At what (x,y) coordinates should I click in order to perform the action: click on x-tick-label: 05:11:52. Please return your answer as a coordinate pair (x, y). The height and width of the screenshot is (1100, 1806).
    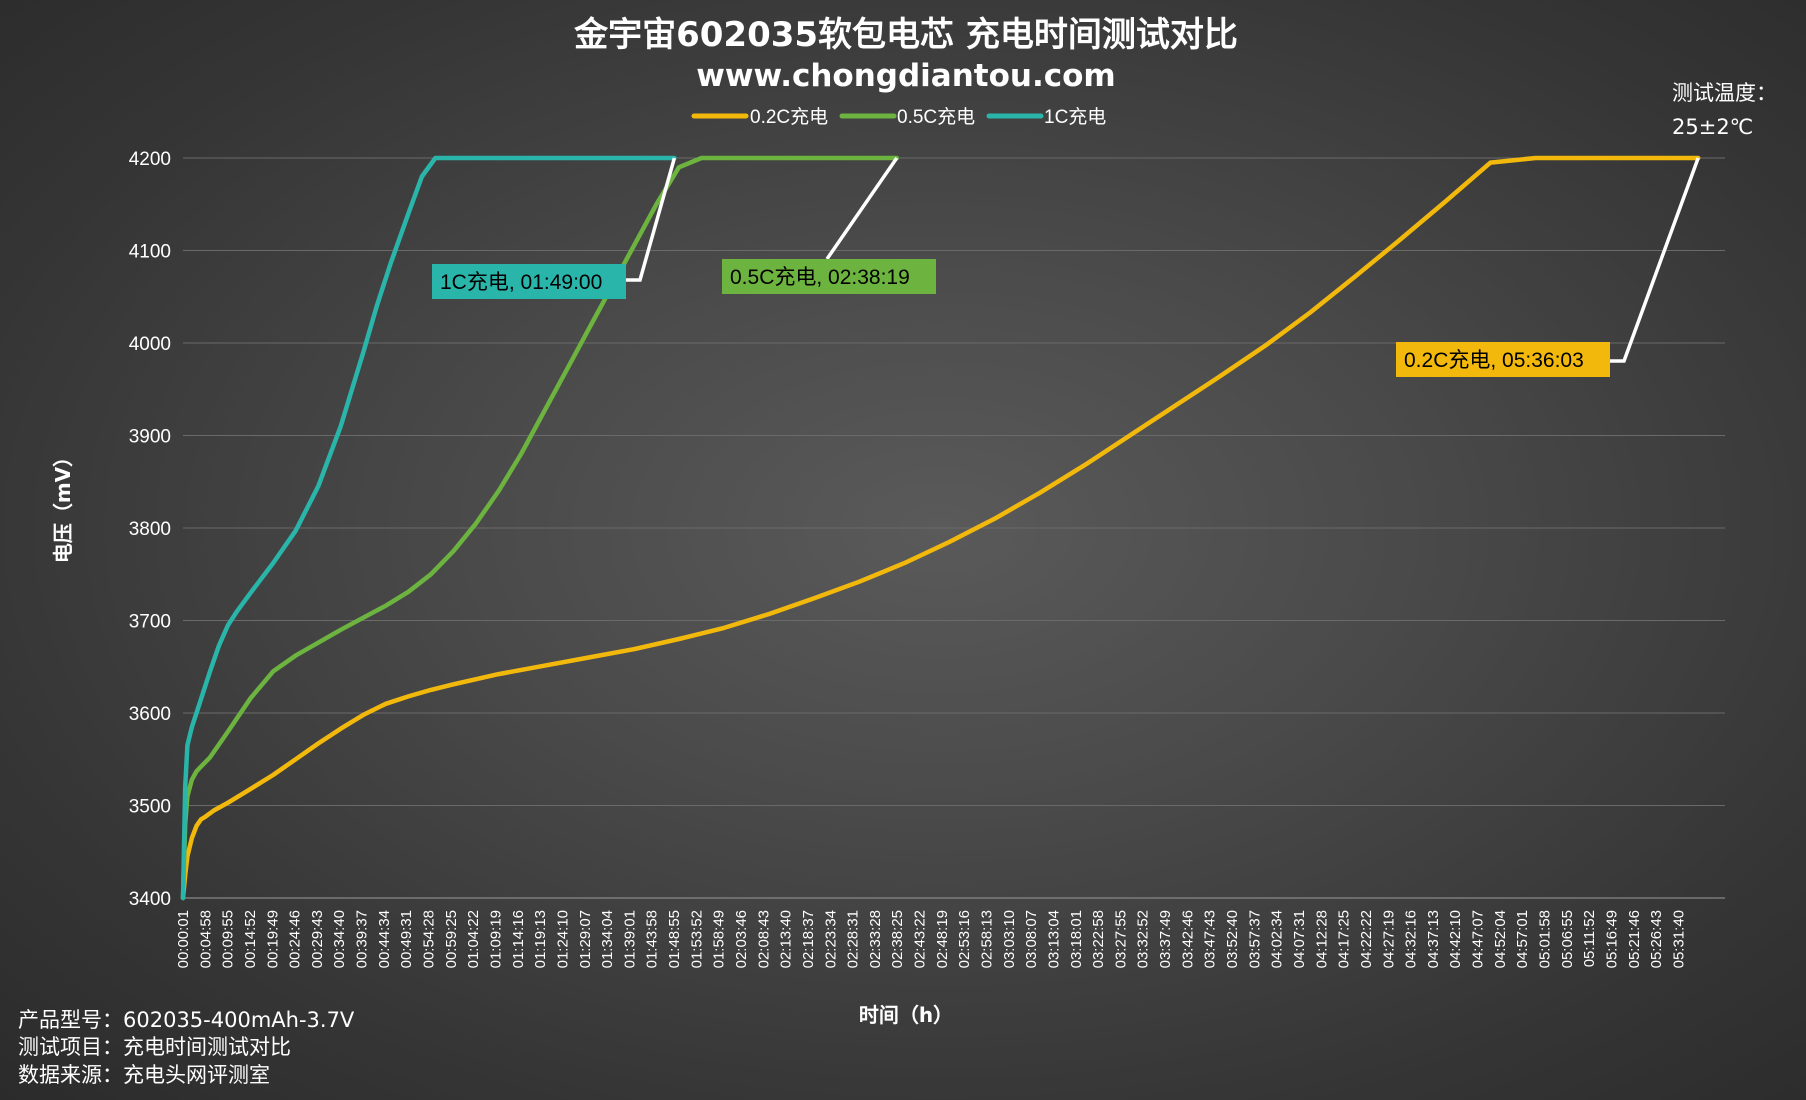
    Looking at the image, I should click on (1589, 938).